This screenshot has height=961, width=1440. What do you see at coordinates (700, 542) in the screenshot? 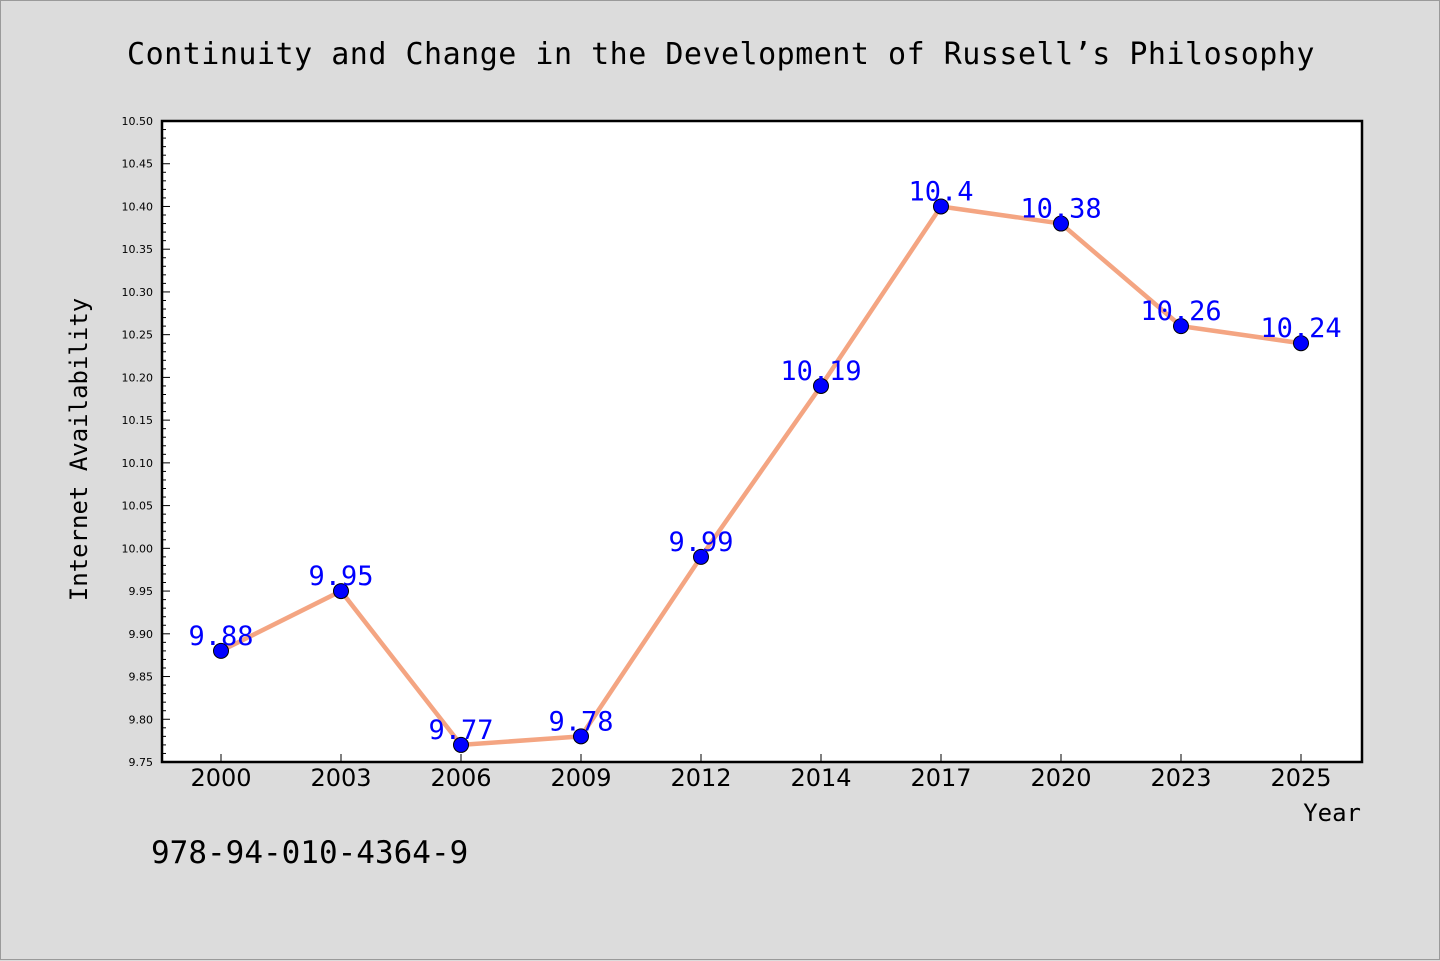
I see `data-label: 9.99` at bounding box center [700, 542].